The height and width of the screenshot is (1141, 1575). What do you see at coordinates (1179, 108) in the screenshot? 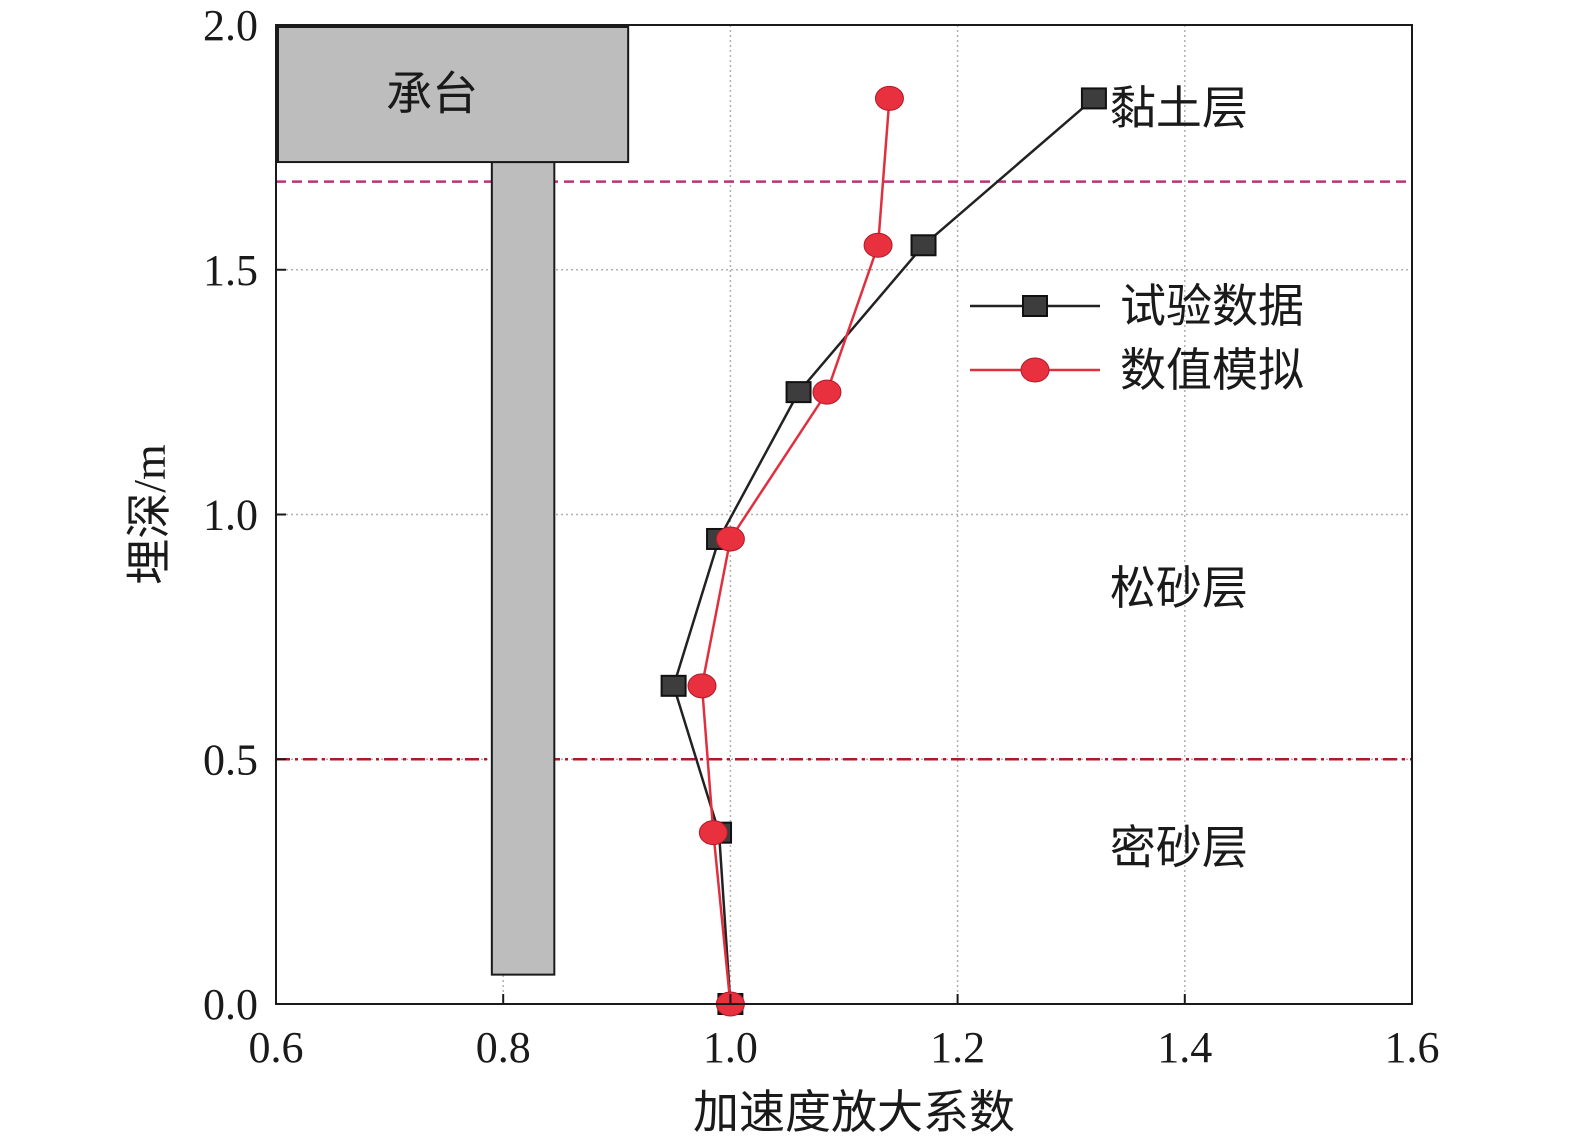
I see `soil-layer-label: 黏土层` at bounding box center [1179, 108].